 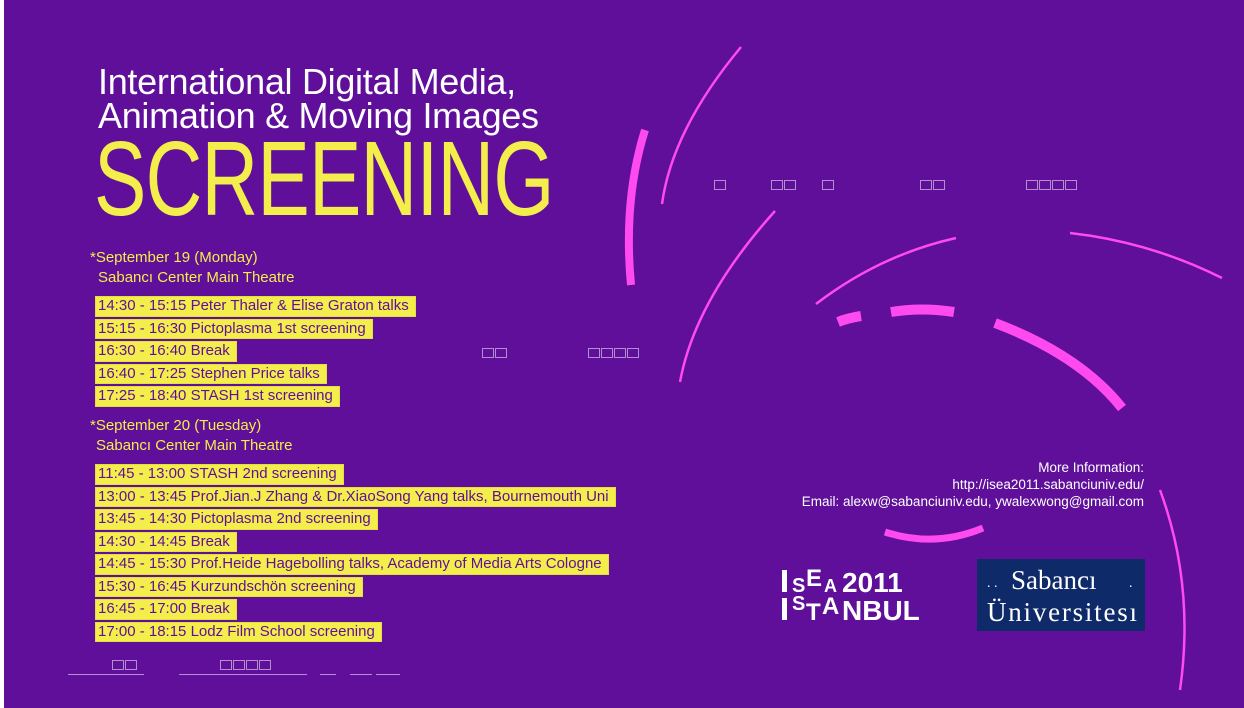 I want to click on svg-text: 2011, so click(x=872, y=582).